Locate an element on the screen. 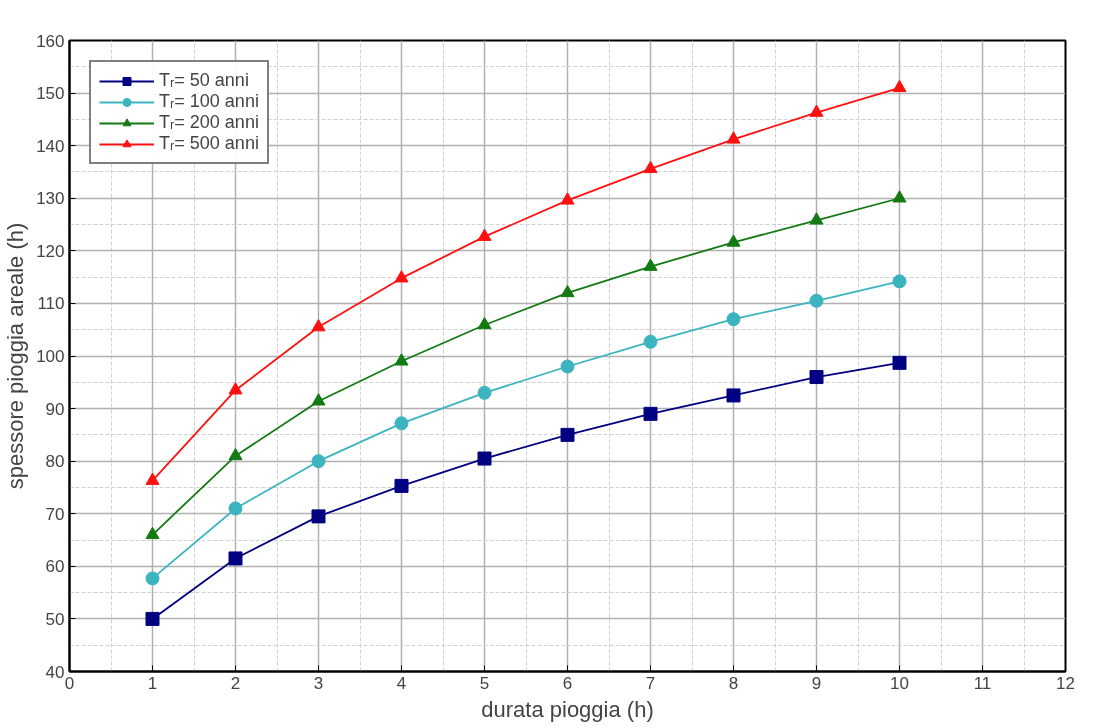  x-tick-label: 7 is located at coordinates (650, 683).